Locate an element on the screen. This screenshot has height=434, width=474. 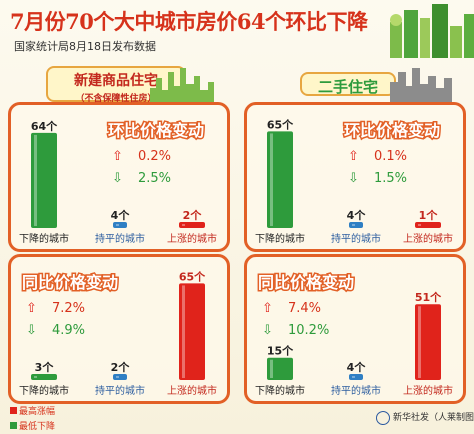
legend-up-icon is located at coordinates (13, 410).